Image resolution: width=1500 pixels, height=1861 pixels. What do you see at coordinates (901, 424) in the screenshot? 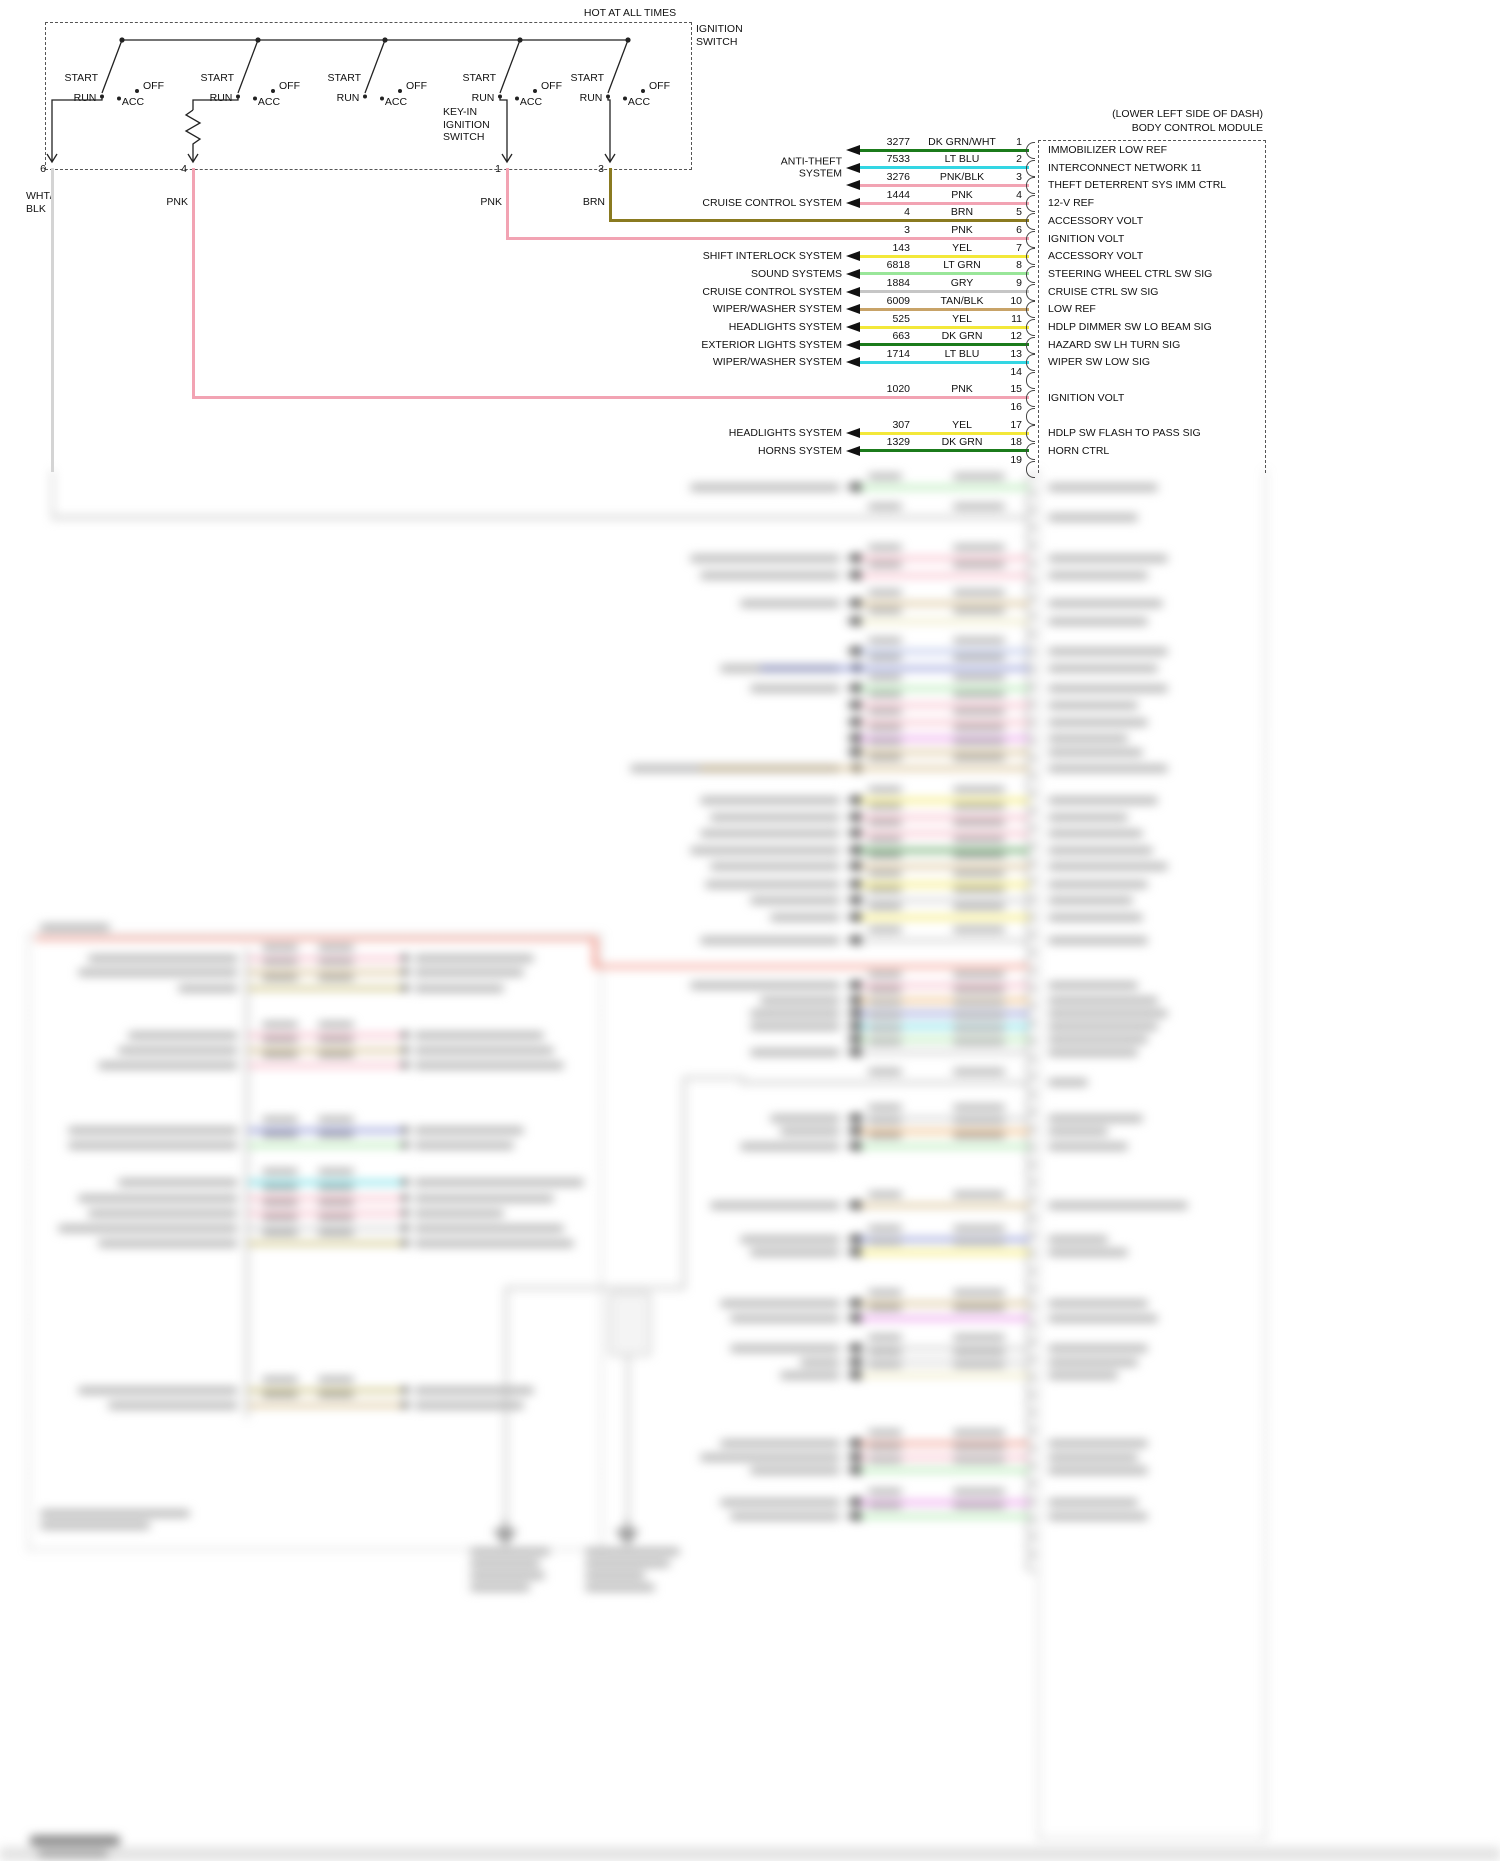
I see `circuit-number: 307` at bounding box center [901, 424].